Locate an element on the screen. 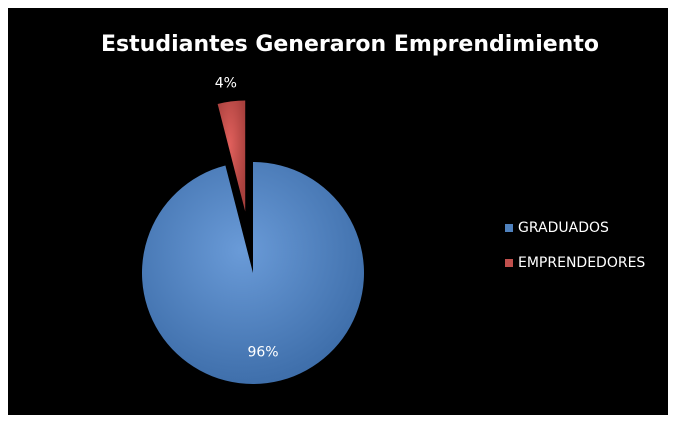  data-label: 4% is located at coordinates (226, 83).